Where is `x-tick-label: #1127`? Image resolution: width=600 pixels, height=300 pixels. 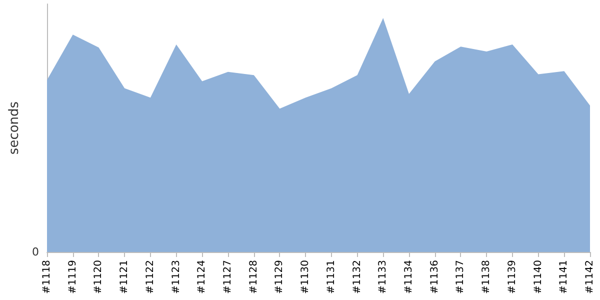 x-tick-label: #1127 is located at coordinates (228, 277).